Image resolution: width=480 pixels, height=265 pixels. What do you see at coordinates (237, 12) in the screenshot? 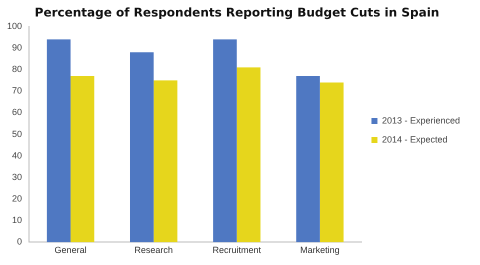
I see `chart-title: Percentage of Respondents Reporting Budget Cuts in Spain` at bounding box center [237, 12].